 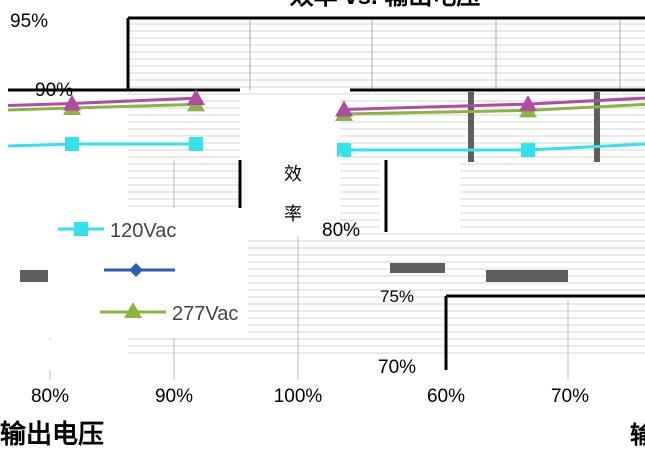 What do you see at coordinates (174, 396) in the screenshot?
I see `x-tick-label: 90%` at bounding box center [174, 396].